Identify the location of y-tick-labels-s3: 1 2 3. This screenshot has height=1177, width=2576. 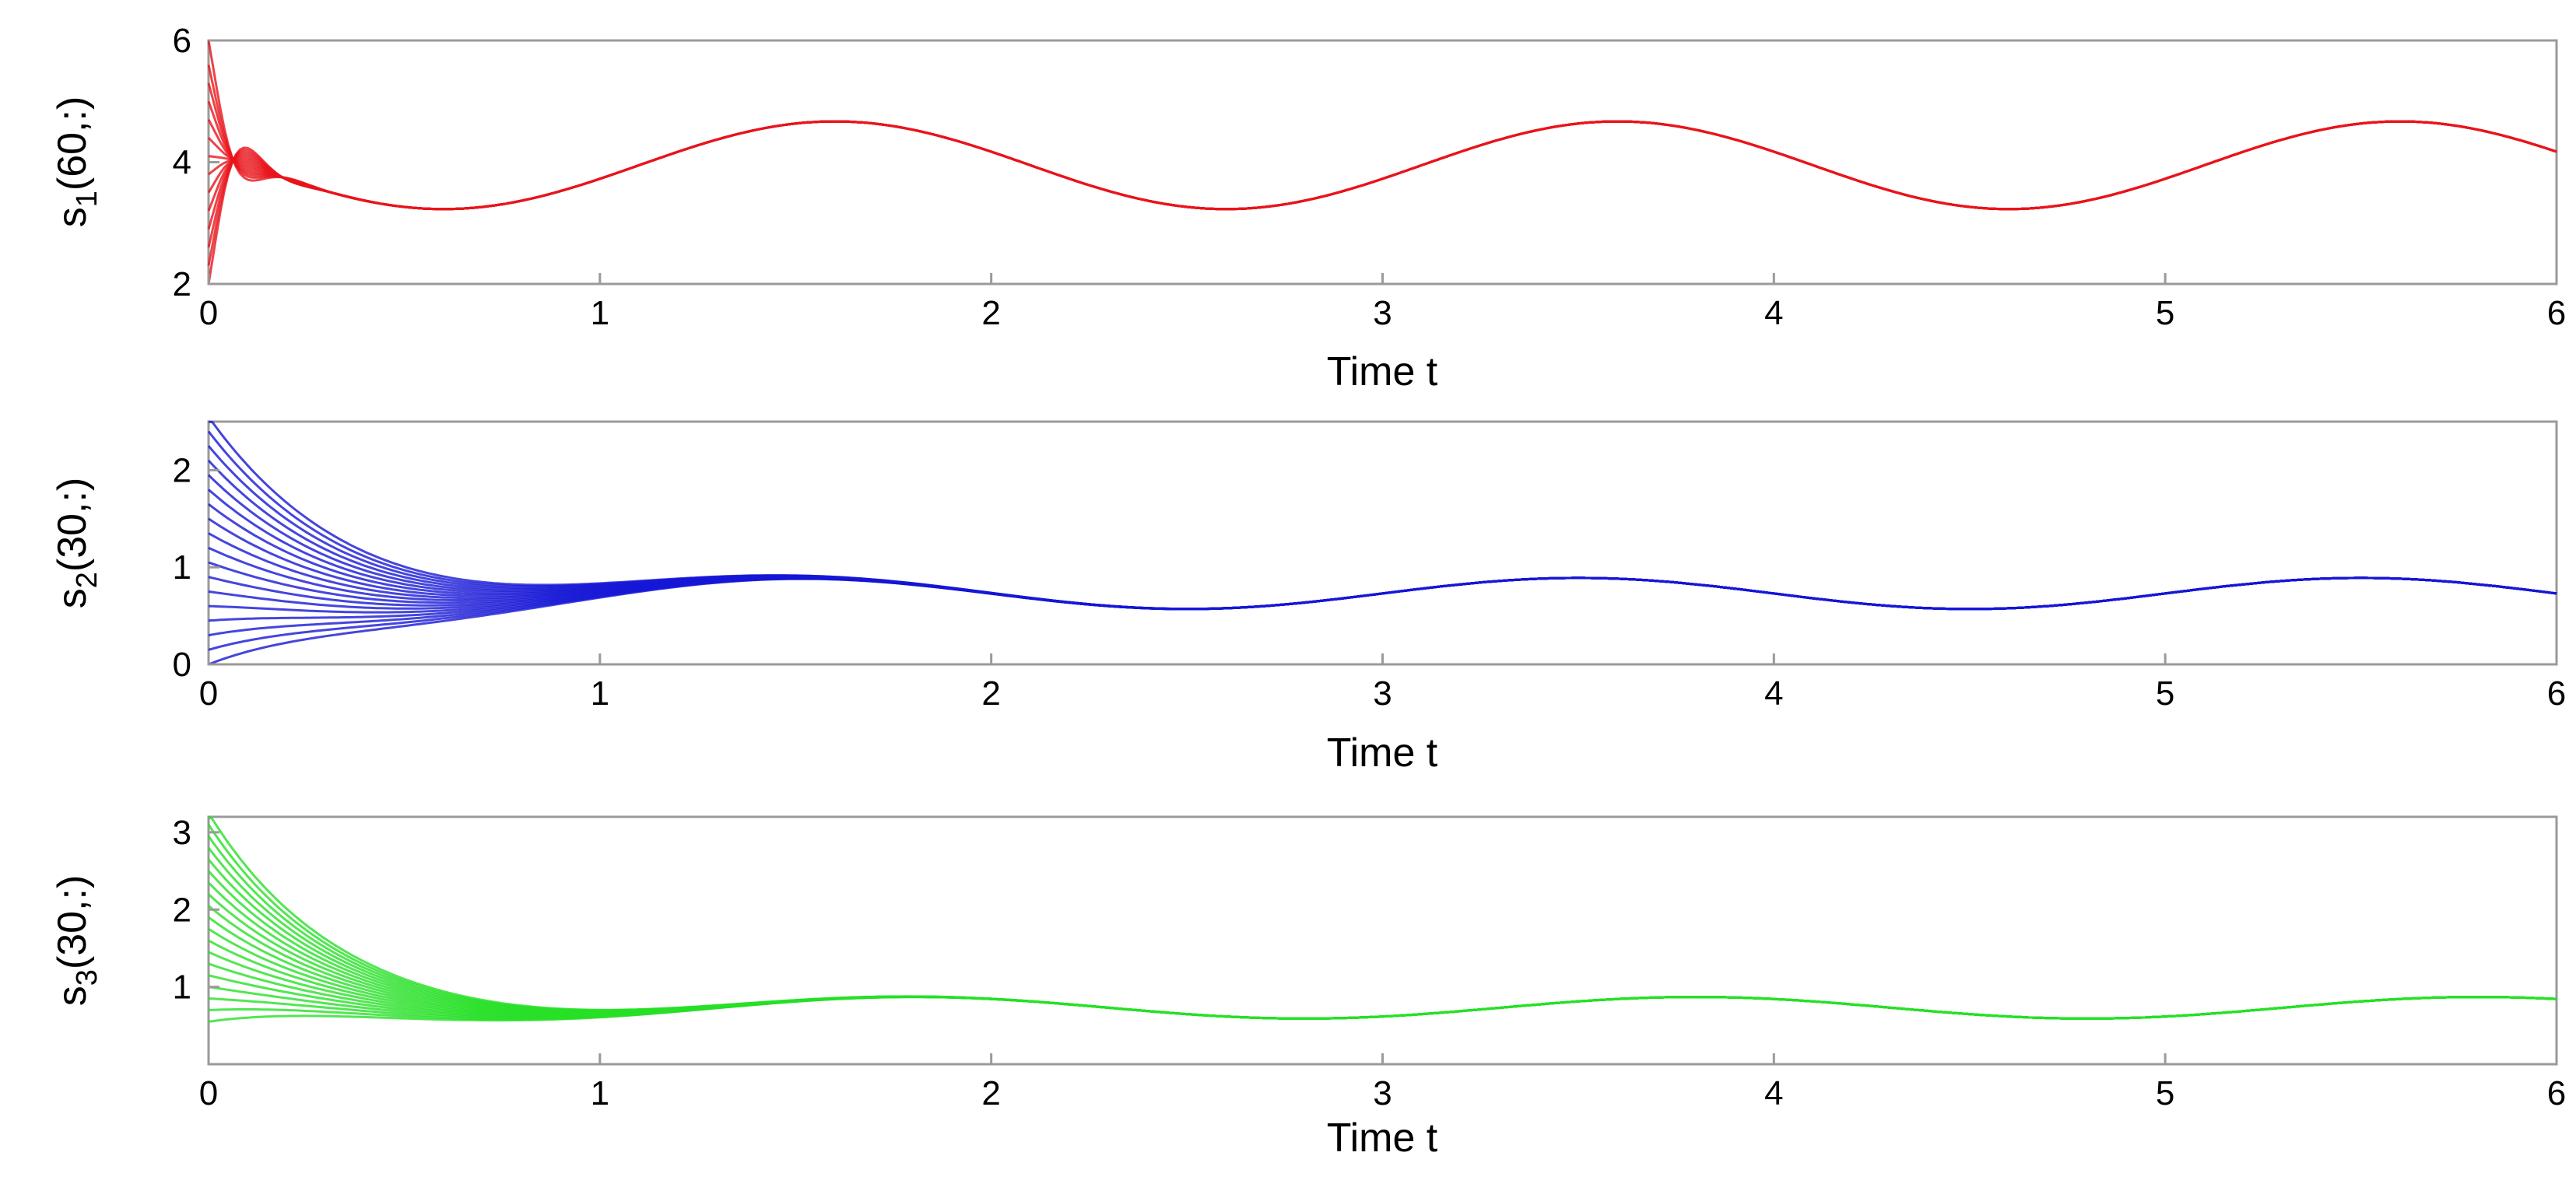
(196, 910).